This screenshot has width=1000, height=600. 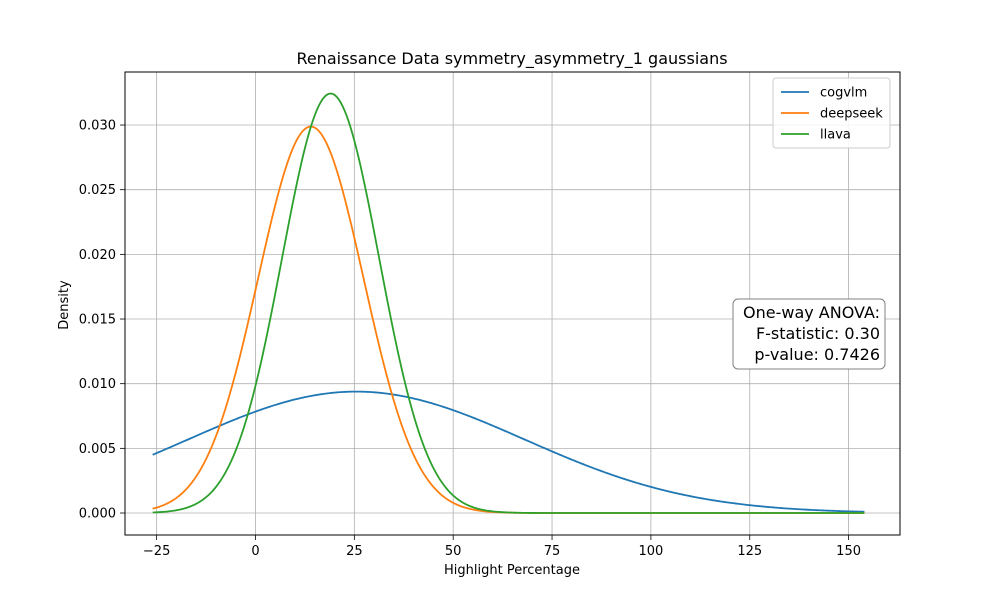 I want to click on x-tick-label: 75, so click(x=552, y=551).